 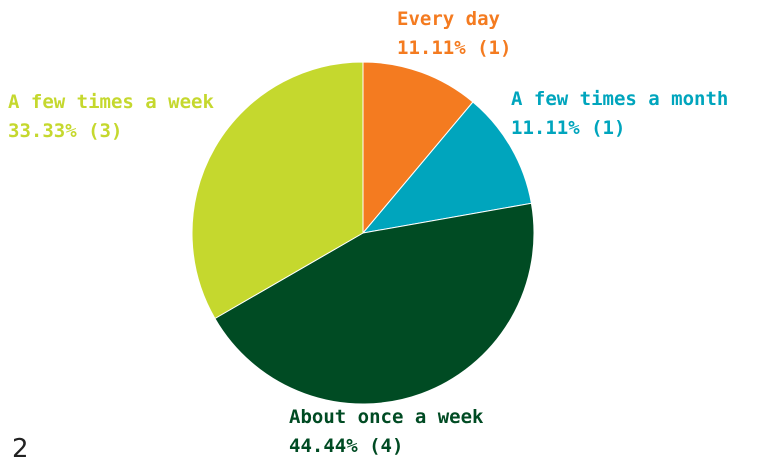 What do you see at coordinates (65, 131) in the screenshot?
I see `slice-value-a-few-times-a-week: 33.33% (3)` at bounding box center [65, 131].